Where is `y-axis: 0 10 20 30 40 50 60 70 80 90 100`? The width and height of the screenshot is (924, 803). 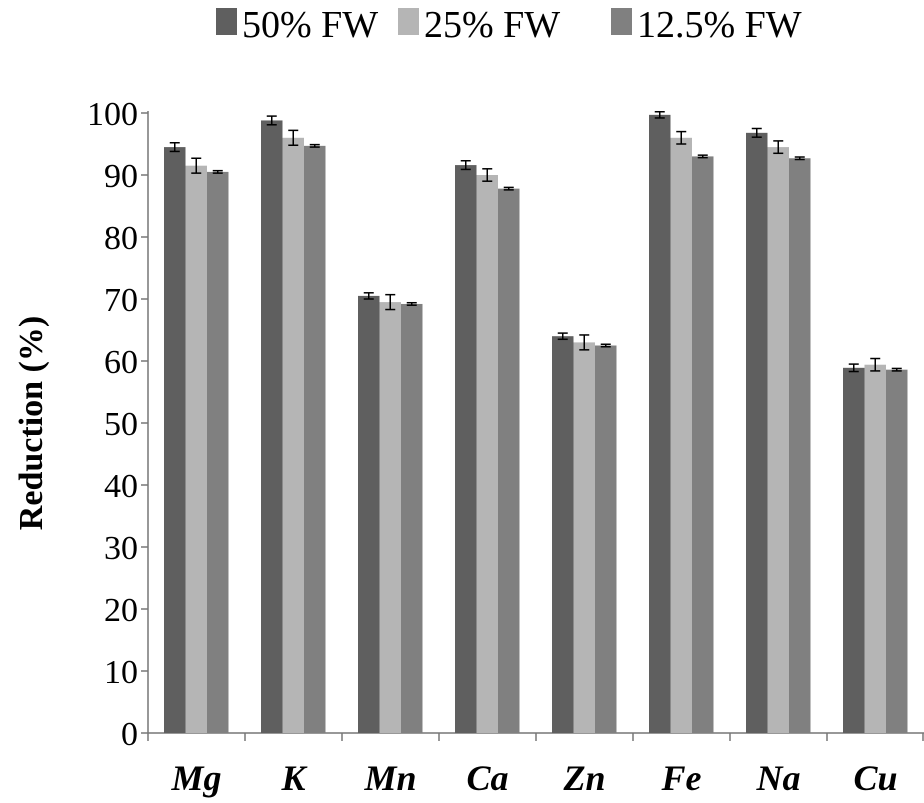 y-axis: 0 10 20 30 40 50 60 70 80 90 100 is located at coordinates (118, 424).